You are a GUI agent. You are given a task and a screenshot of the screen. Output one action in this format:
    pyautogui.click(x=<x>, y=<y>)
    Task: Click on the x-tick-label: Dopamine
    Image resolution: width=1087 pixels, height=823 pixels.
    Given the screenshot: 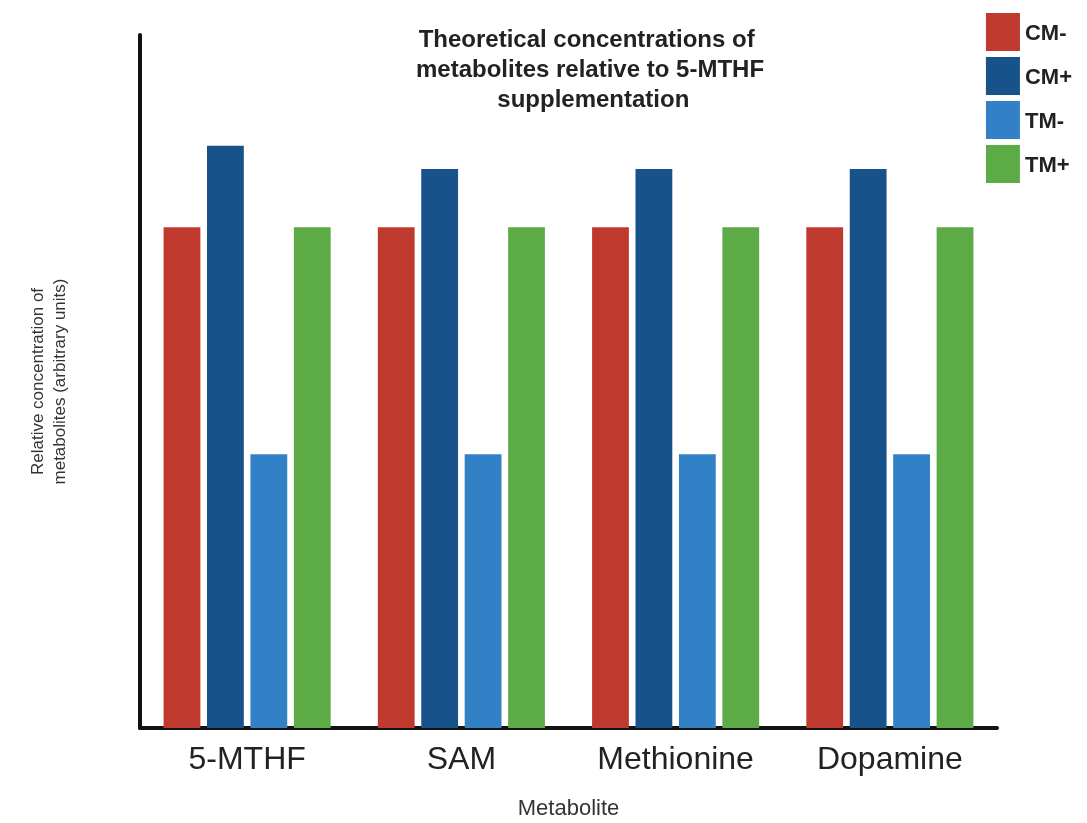 What is the action you would take?
    pyautogui.click(x=889, y=758)
    